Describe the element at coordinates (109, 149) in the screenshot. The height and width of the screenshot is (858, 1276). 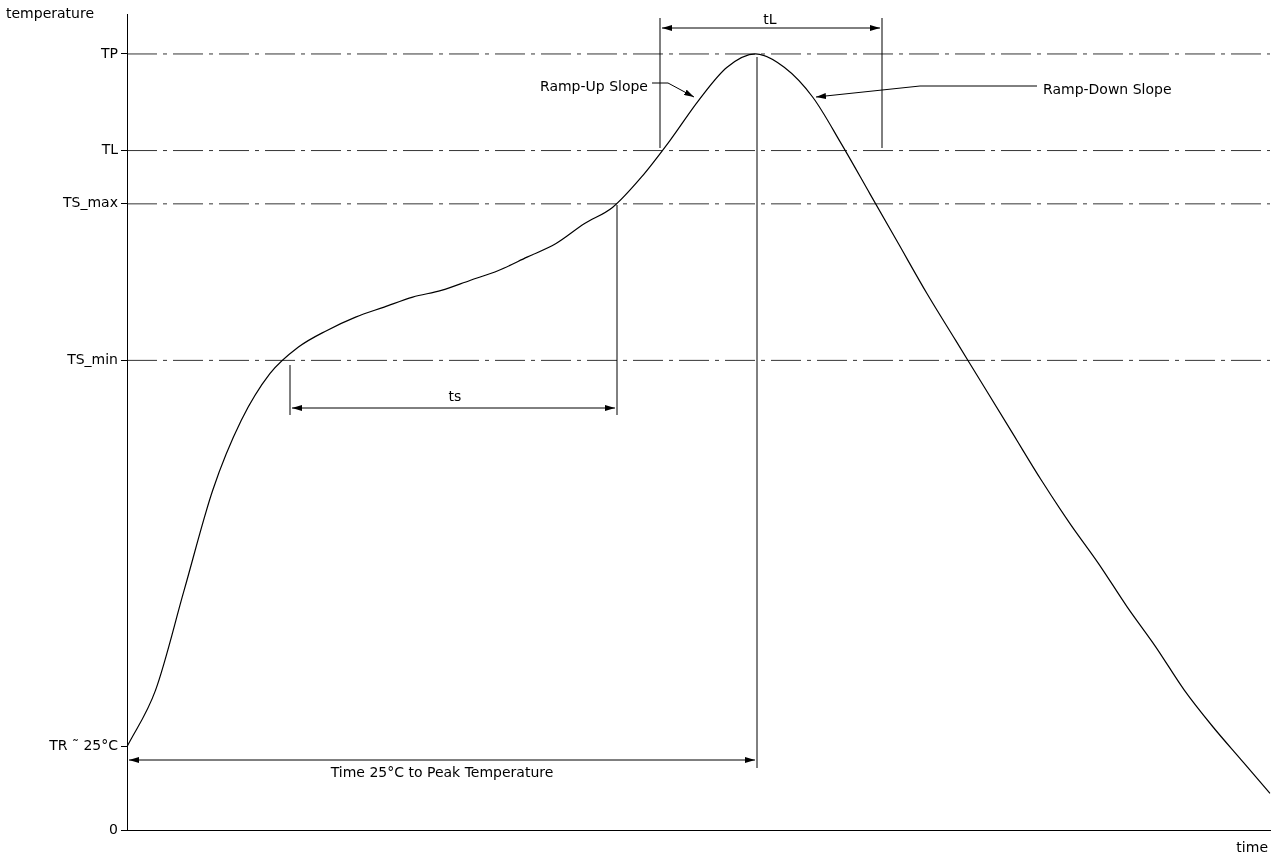
I see `y-tick-label: TL` at that location.